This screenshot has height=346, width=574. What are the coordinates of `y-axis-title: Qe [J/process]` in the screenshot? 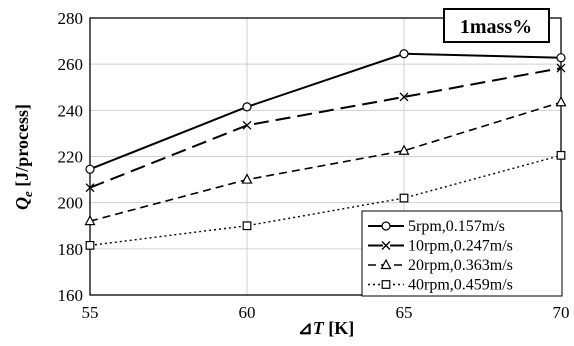 It's located at (23, 157).